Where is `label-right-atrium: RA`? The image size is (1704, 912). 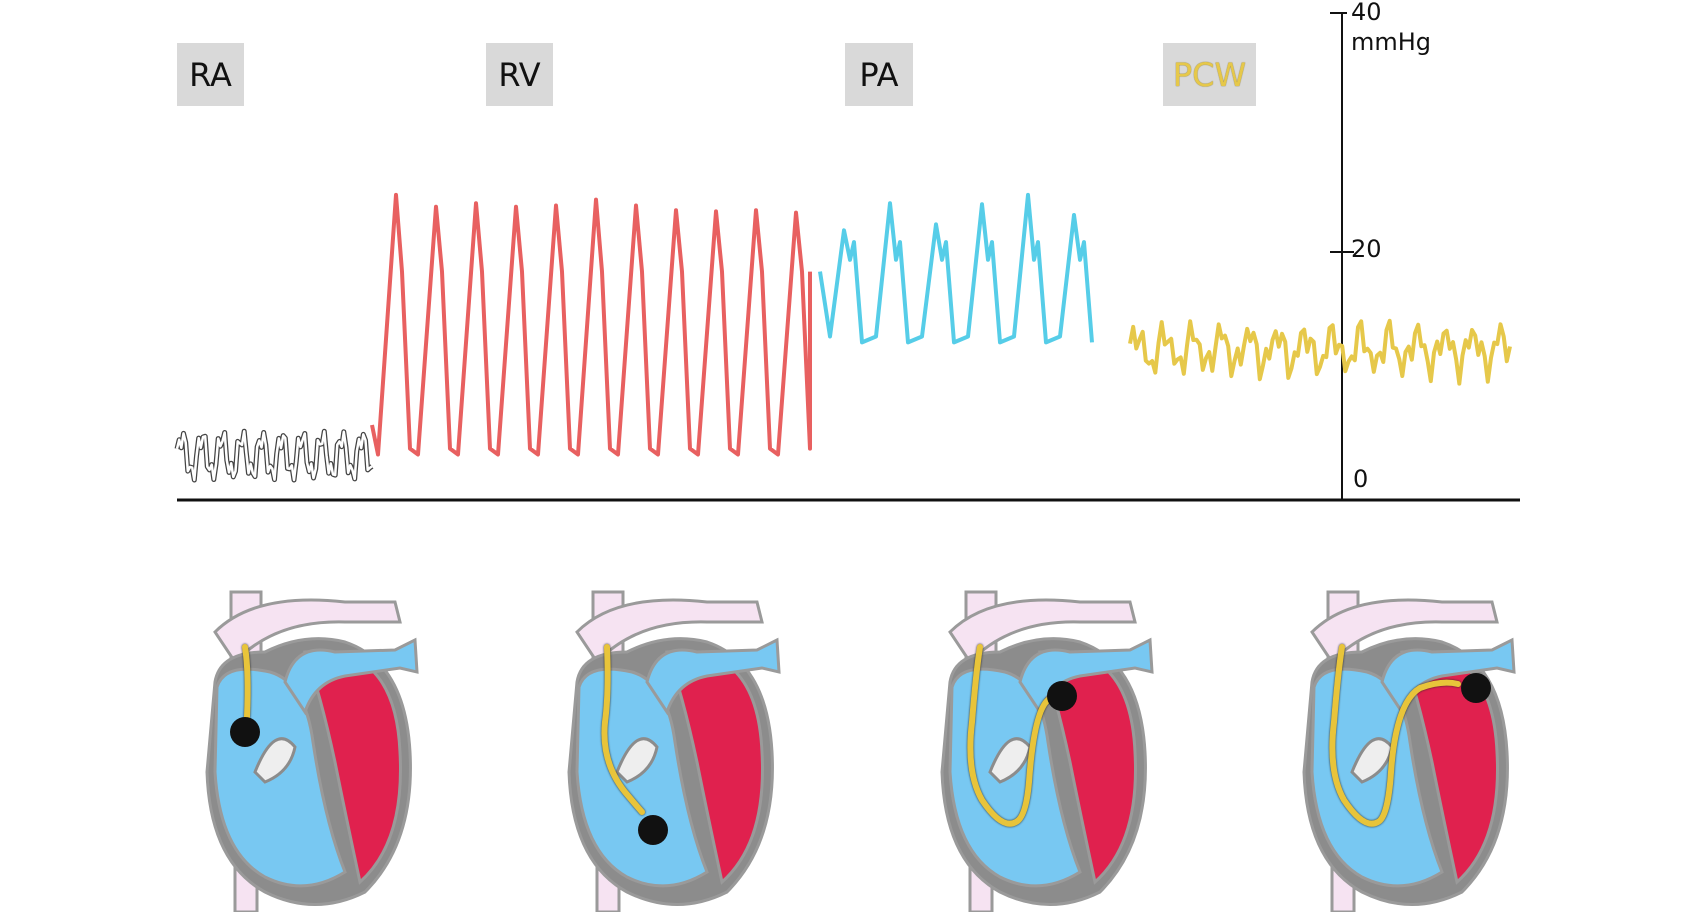 label-right-atrium: RA is located at coordinates (210, 74).